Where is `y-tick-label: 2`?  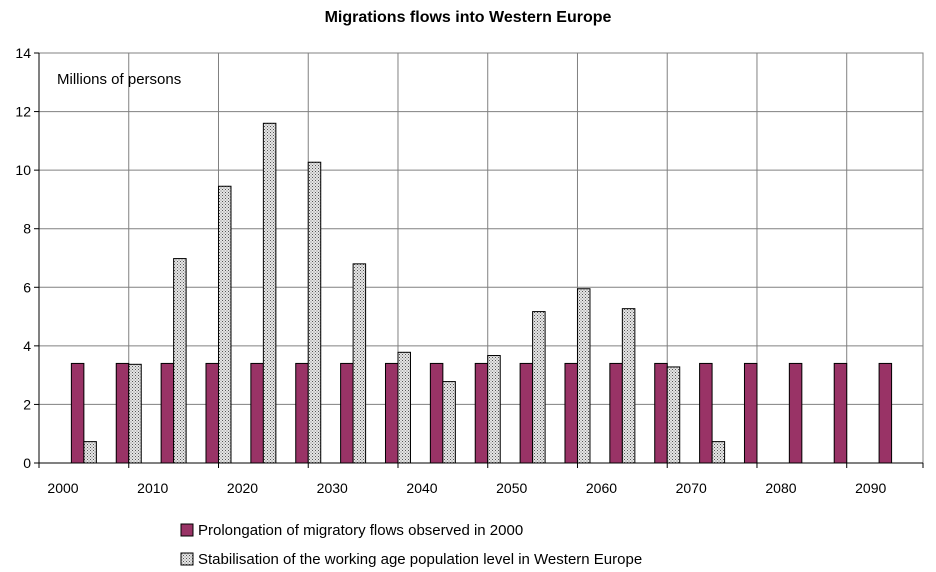 y-tick-label: 2 is located at coordinates (27, 404).